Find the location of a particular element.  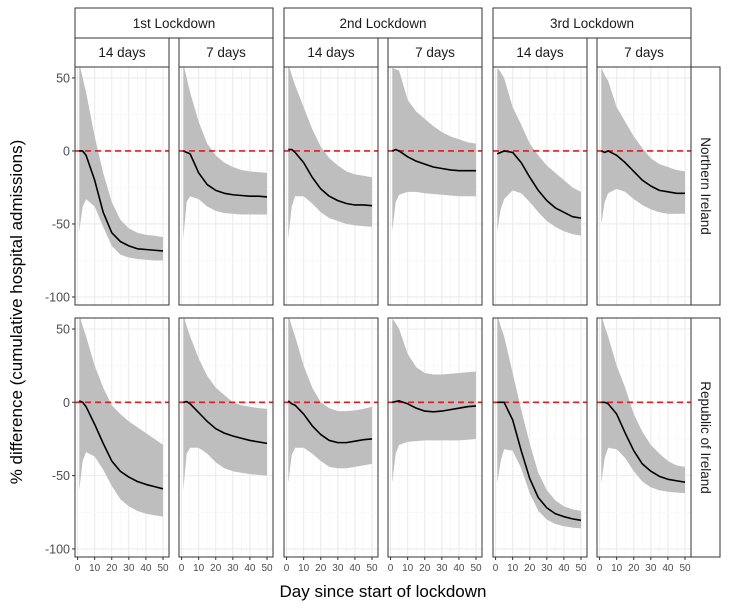

x-axis-title: Day since start of lockdown is located at coordinates (383, 591).